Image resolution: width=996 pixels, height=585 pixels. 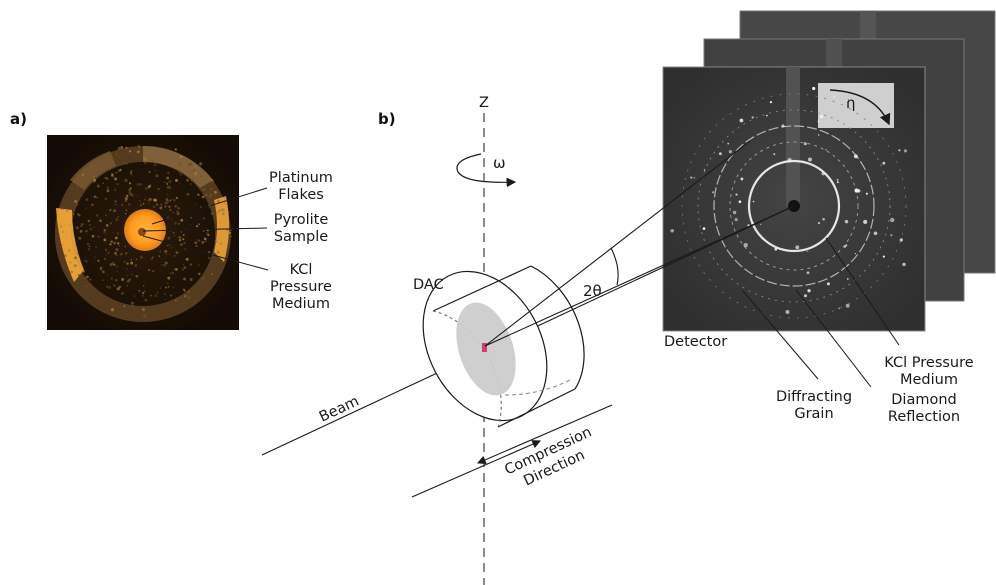 I want to click on label-kcl-2: Pressure, so click(x=301, y=287).